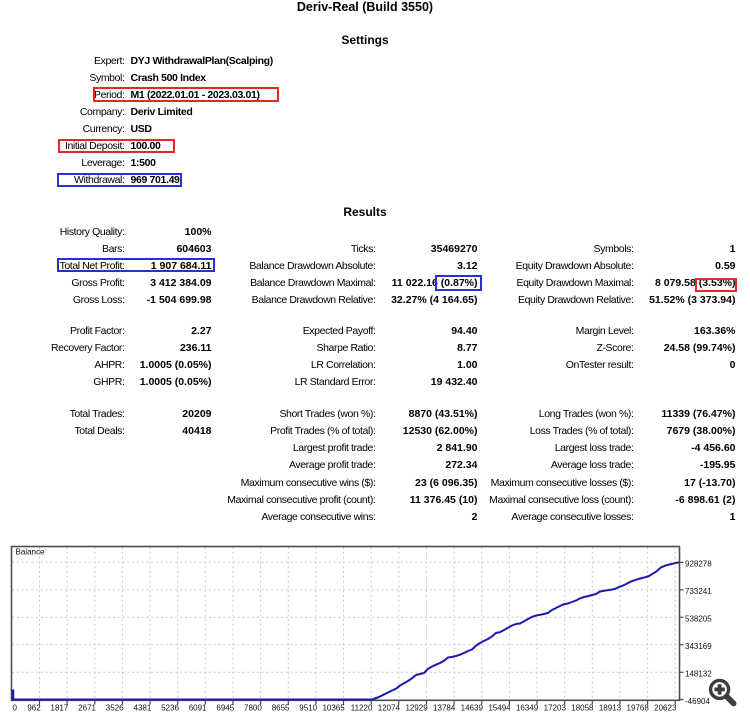 This screenshot has height=719, width=750. What do you see at coordinates (14, 708) in the screenshot?
I see `svg-text: 0` at bounding box center [14, 708].